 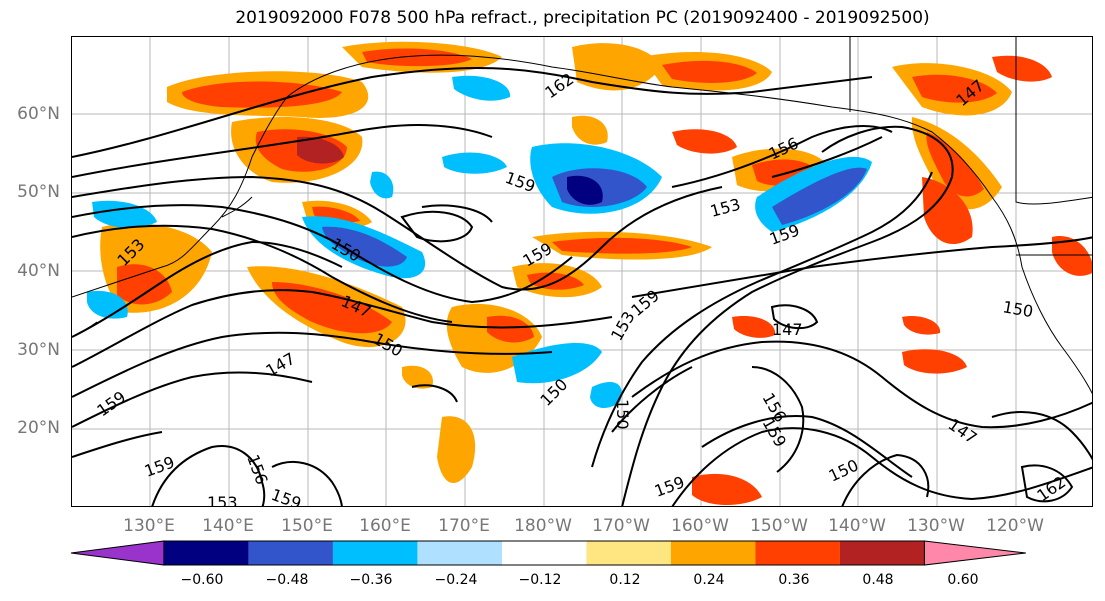 What do you see at coordinates (38, 428) in the screenshot?
I see `lat-label-20n: 20°N` at bounding box center [38, 428].